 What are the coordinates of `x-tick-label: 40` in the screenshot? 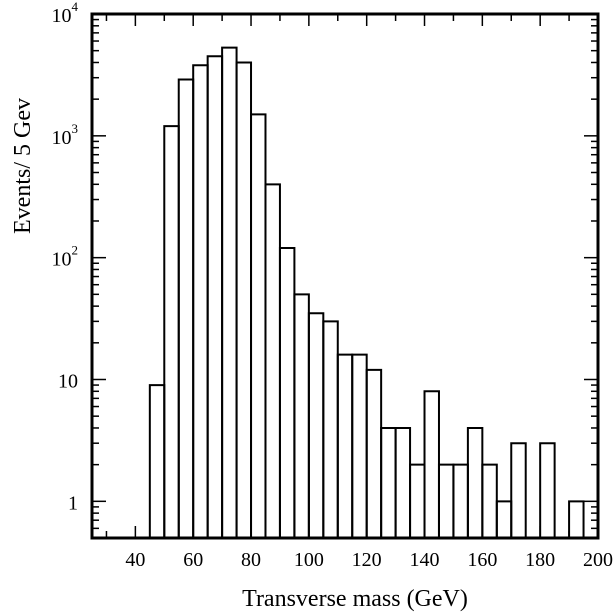 It's located at (135, 560).